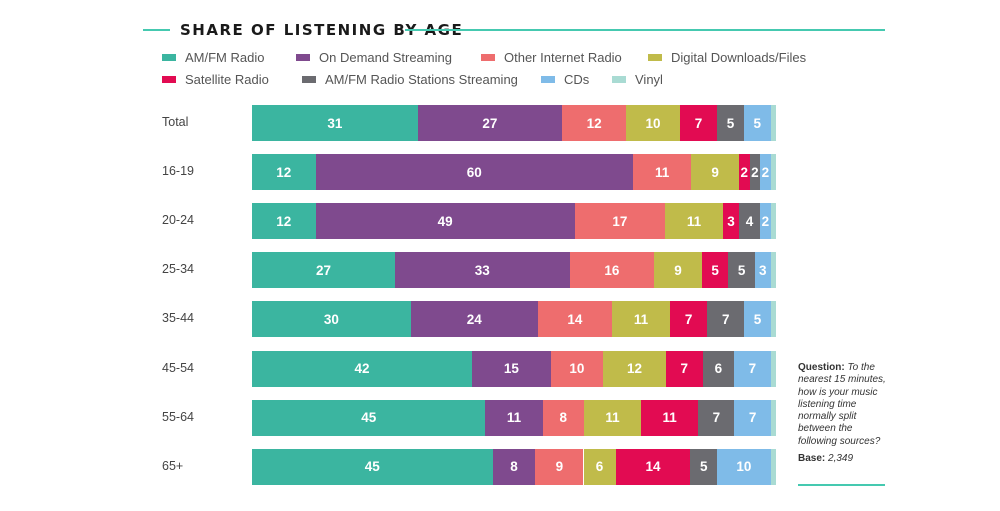  Describe the element at coordinates (178, 318) in the screenshot. I see `row-label: 35-44` at that location.